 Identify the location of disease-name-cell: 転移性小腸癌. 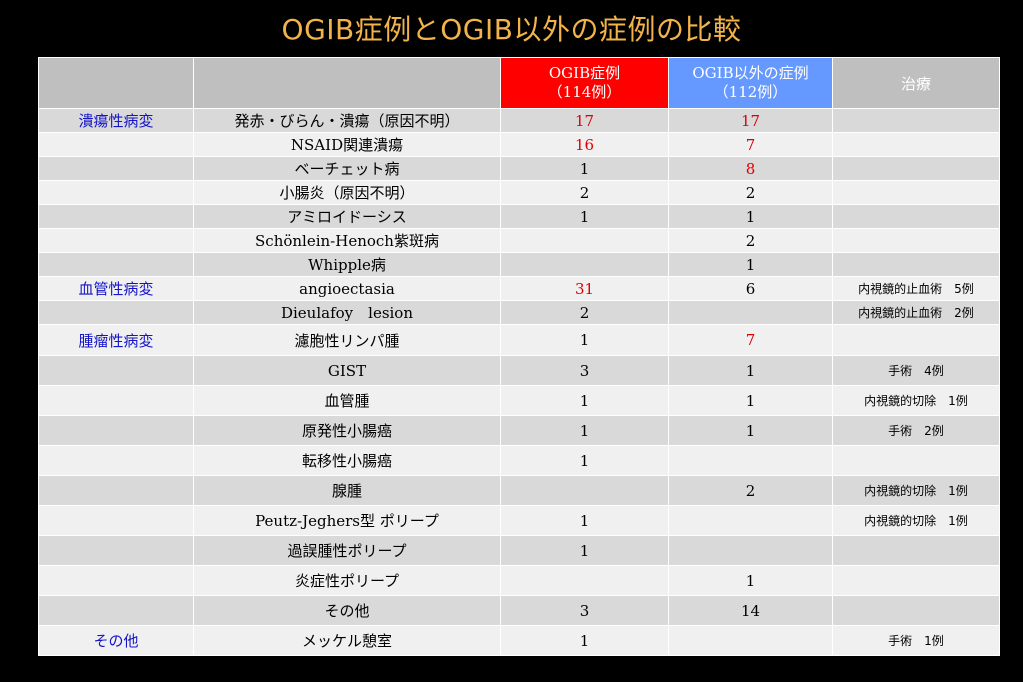
(347, 460).